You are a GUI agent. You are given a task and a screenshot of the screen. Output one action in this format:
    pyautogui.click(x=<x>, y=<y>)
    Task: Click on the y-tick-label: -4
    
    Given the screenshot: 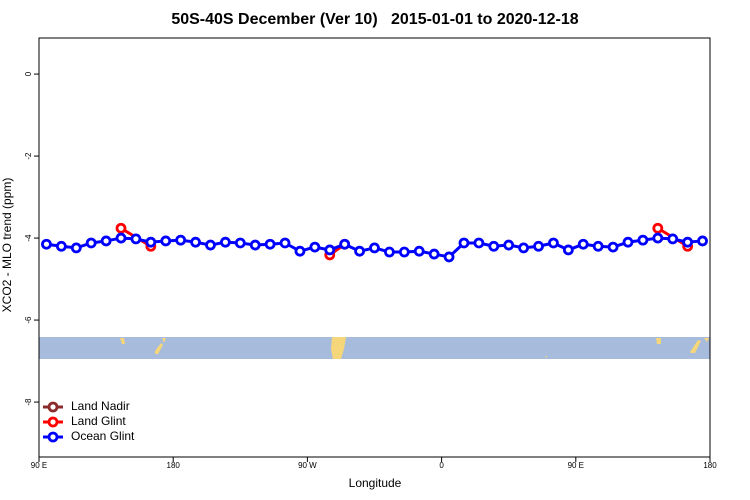 What is the action you would take?
    pyautogui.click(x=28, y=238)
    